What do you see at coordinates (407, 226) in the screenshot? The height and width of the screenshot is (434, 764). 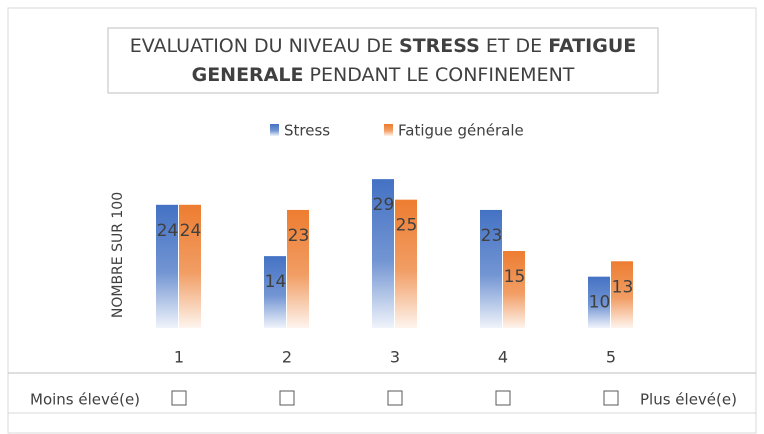 I see `data-label: 25` at bounding box center [407, 226].